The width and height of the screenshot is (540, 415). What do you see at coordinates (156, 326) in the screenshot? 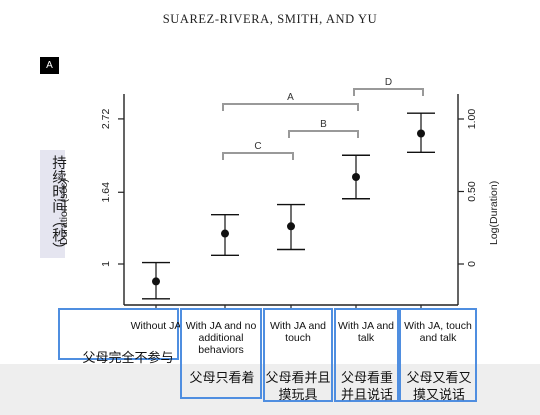
I see `x-tick-label: Without JA` at bounding box center [156, 326].